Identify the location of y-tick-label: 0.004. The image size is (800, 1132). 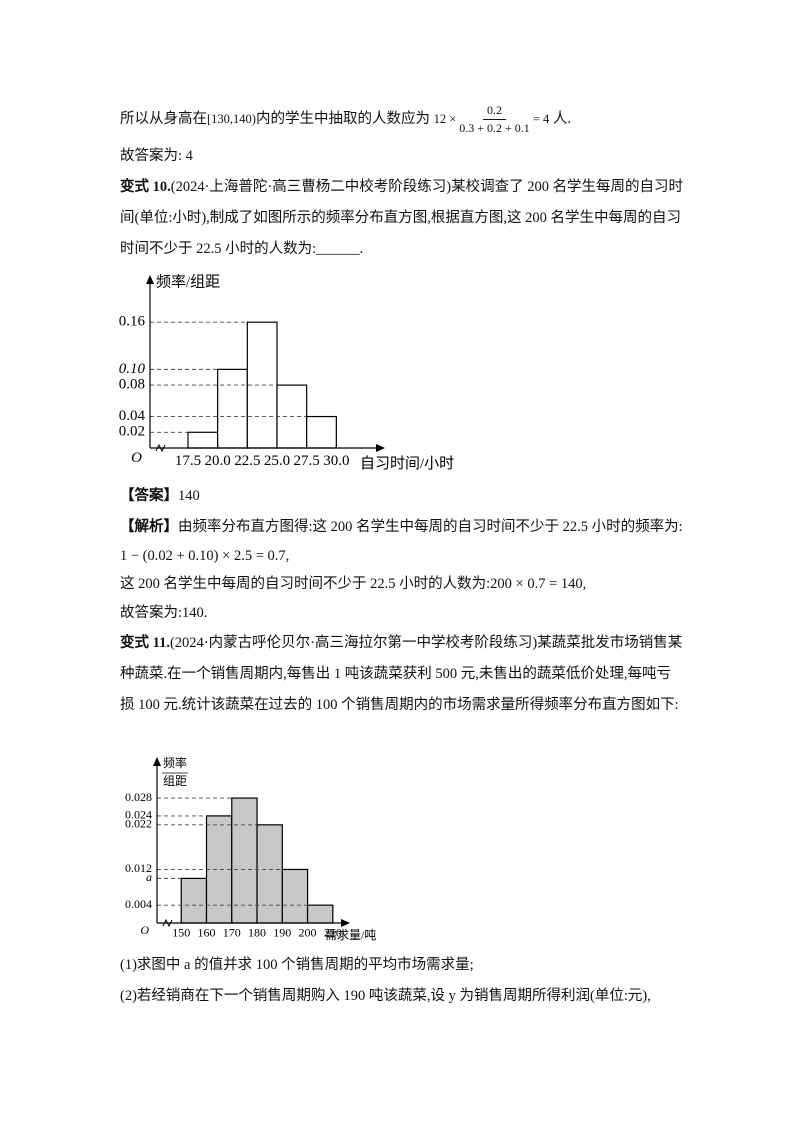
(138, 904).